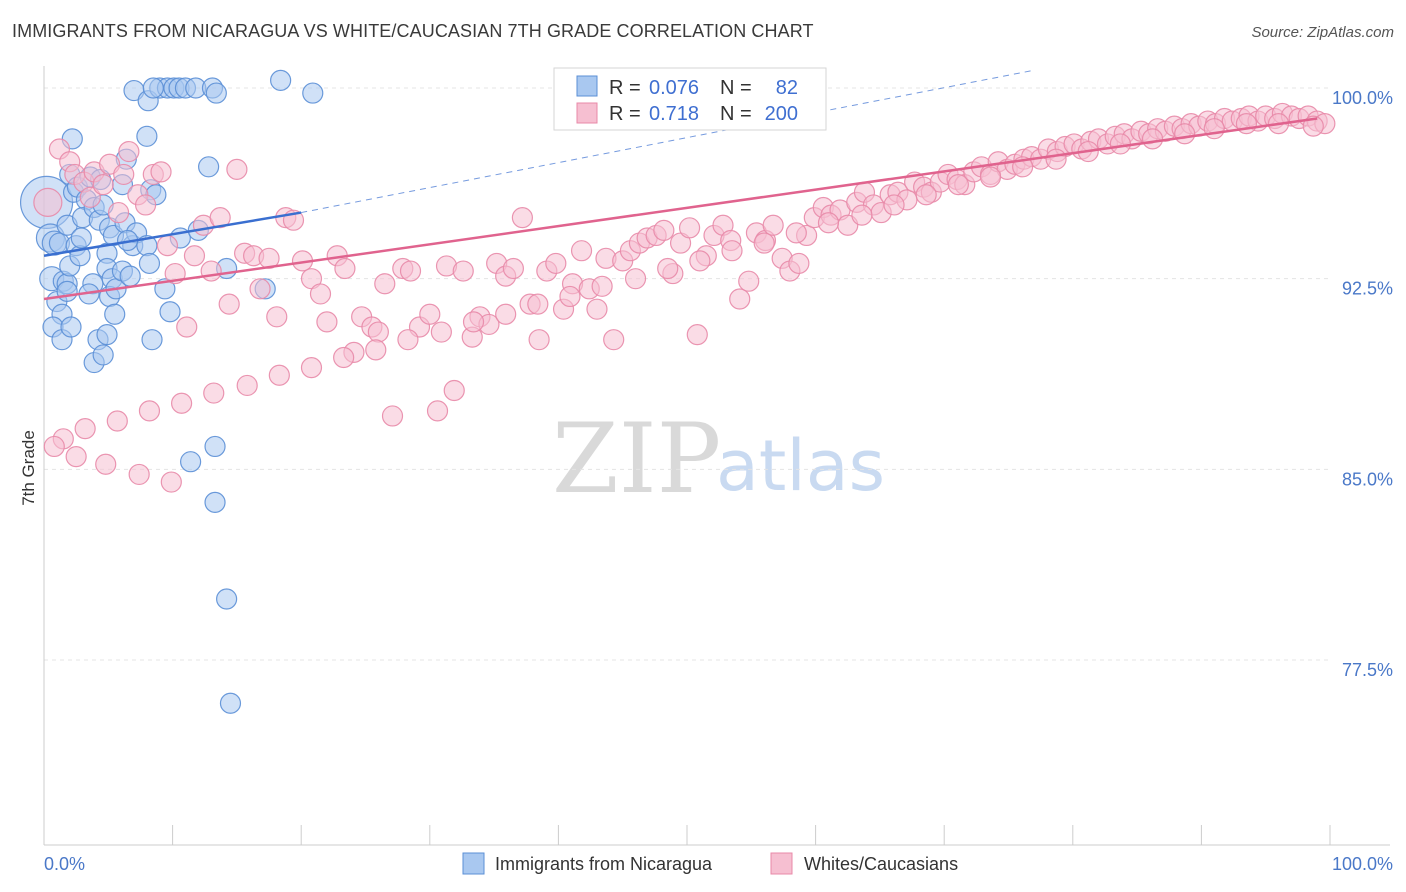  I want to click on nicaragua-trend-line, so click(172, 234).